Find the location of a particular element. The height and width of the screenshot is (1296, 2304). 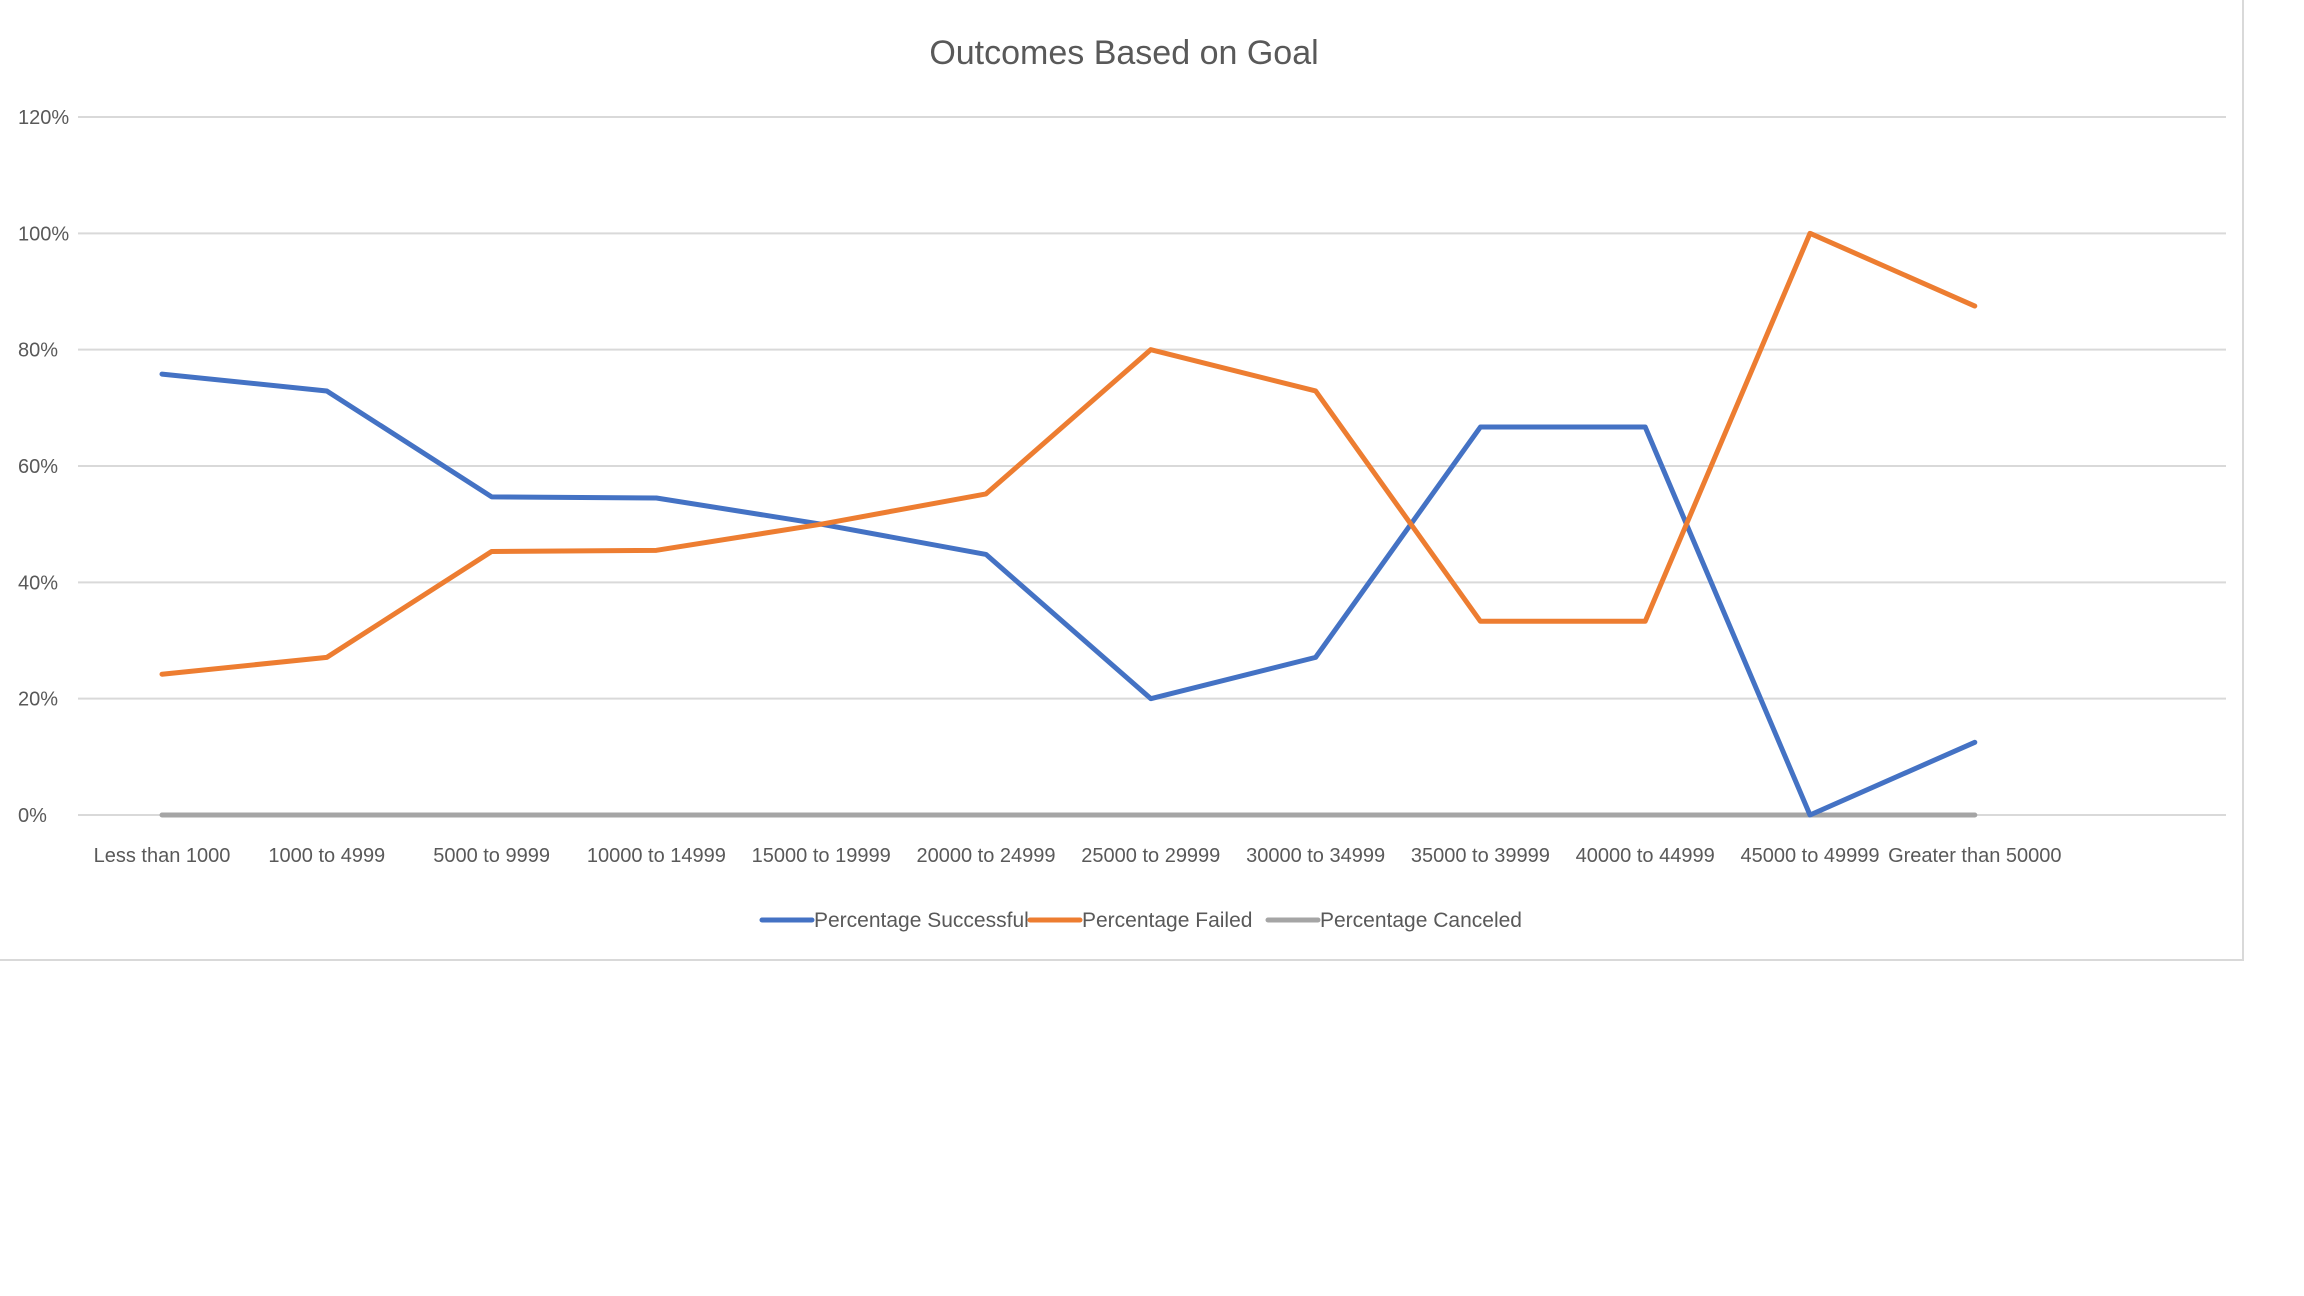

chart-title: Outcomes Based on Goal is located at coordinates (1123, 53).